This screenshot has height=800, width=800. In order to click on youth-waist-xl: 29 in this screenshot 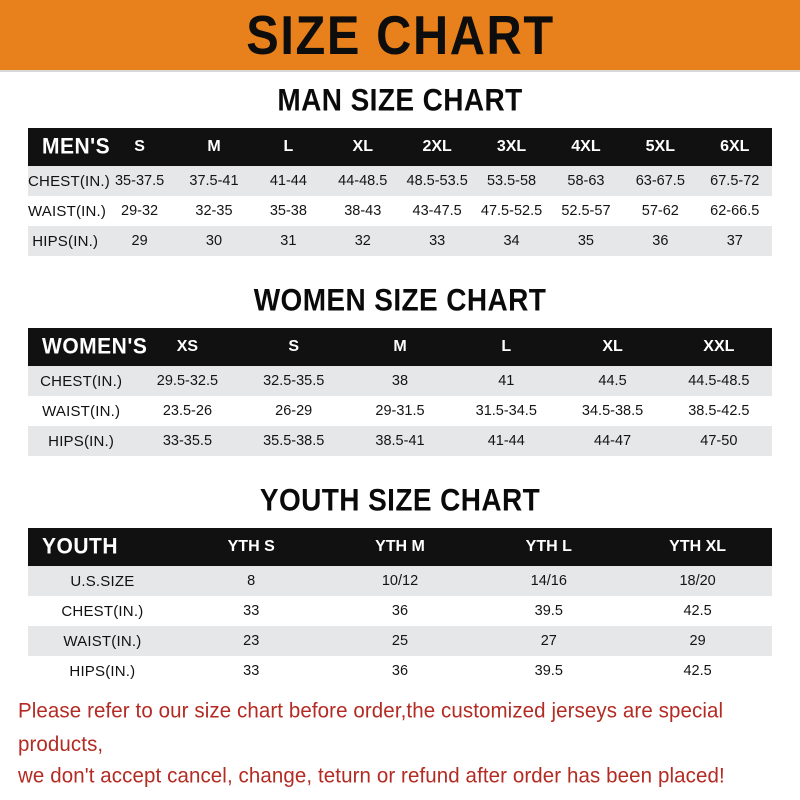, I will do `click(697, 641)`.